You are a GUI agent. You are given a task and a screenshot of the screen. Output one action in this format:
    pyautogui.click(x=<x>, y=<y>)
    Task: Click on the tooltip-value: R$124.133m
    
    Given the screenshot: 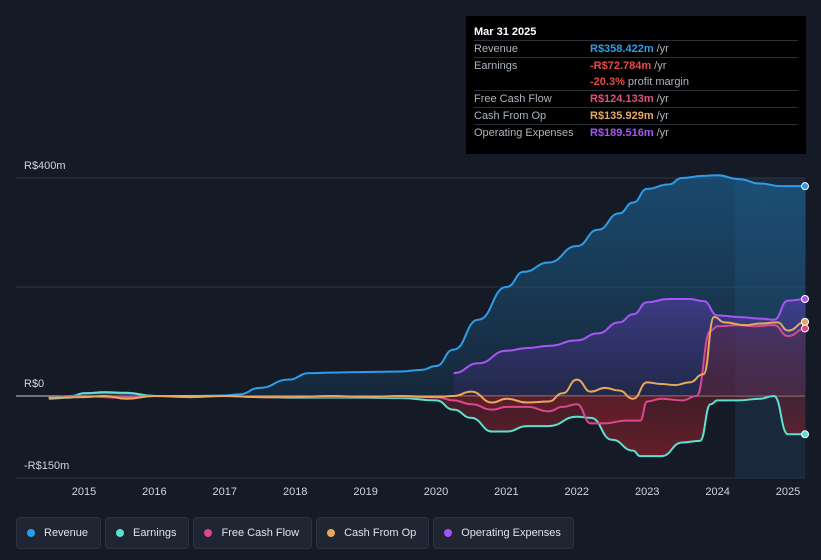 What is the action you would take?
    pyautogui.click(x=622, y=99)
    